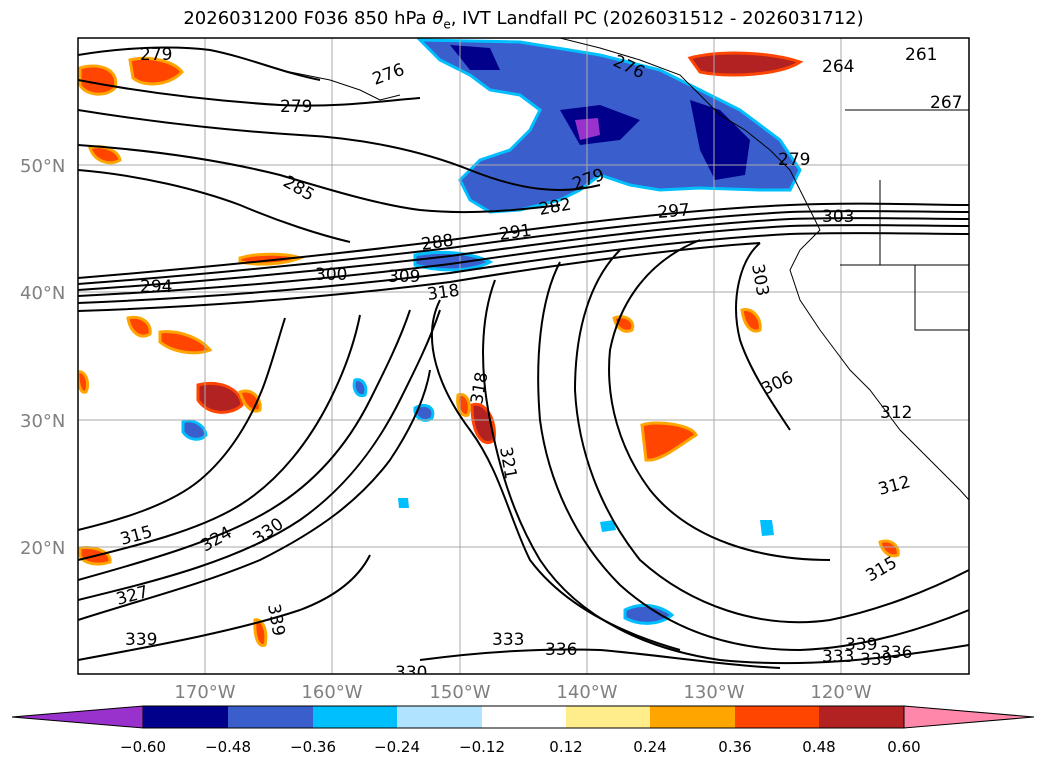  I want to click on colorbar-extend-low, so click(77, 717).